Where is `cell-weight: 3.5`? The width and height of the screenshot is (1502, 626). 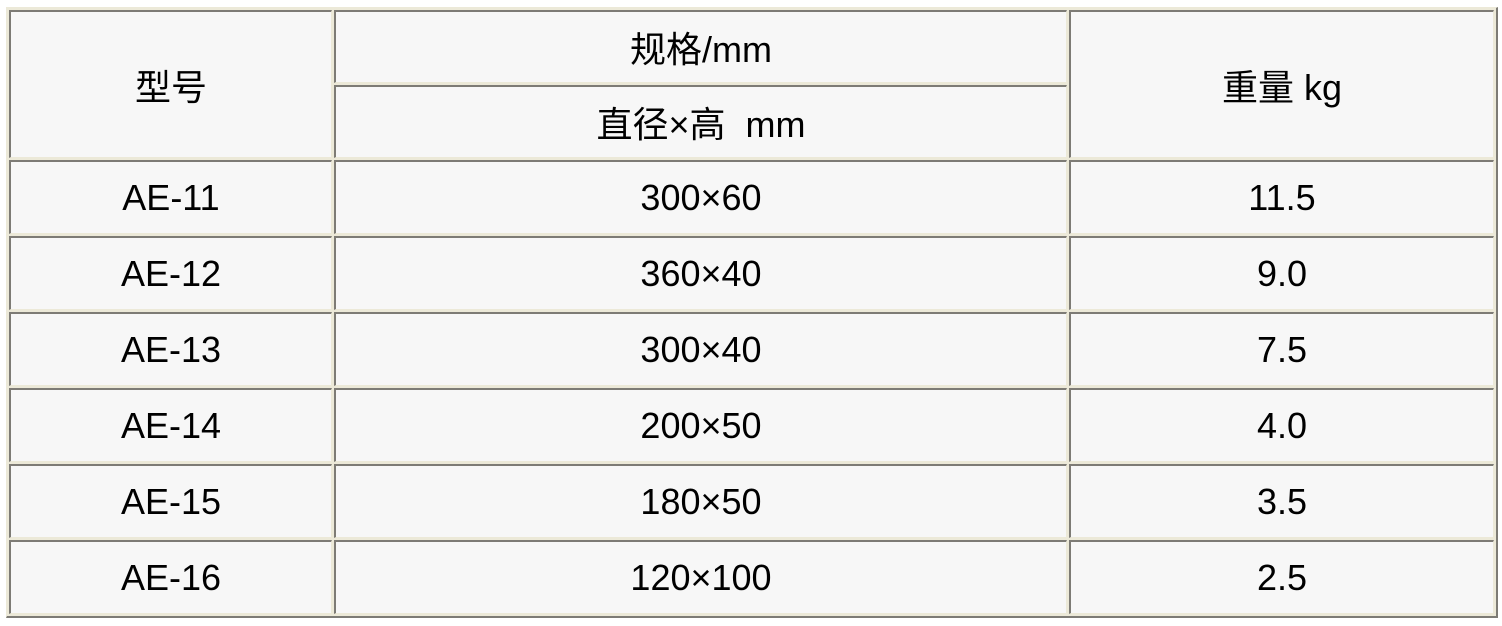 cell-weight: 3.5 is located at coordinates (1281, 501).